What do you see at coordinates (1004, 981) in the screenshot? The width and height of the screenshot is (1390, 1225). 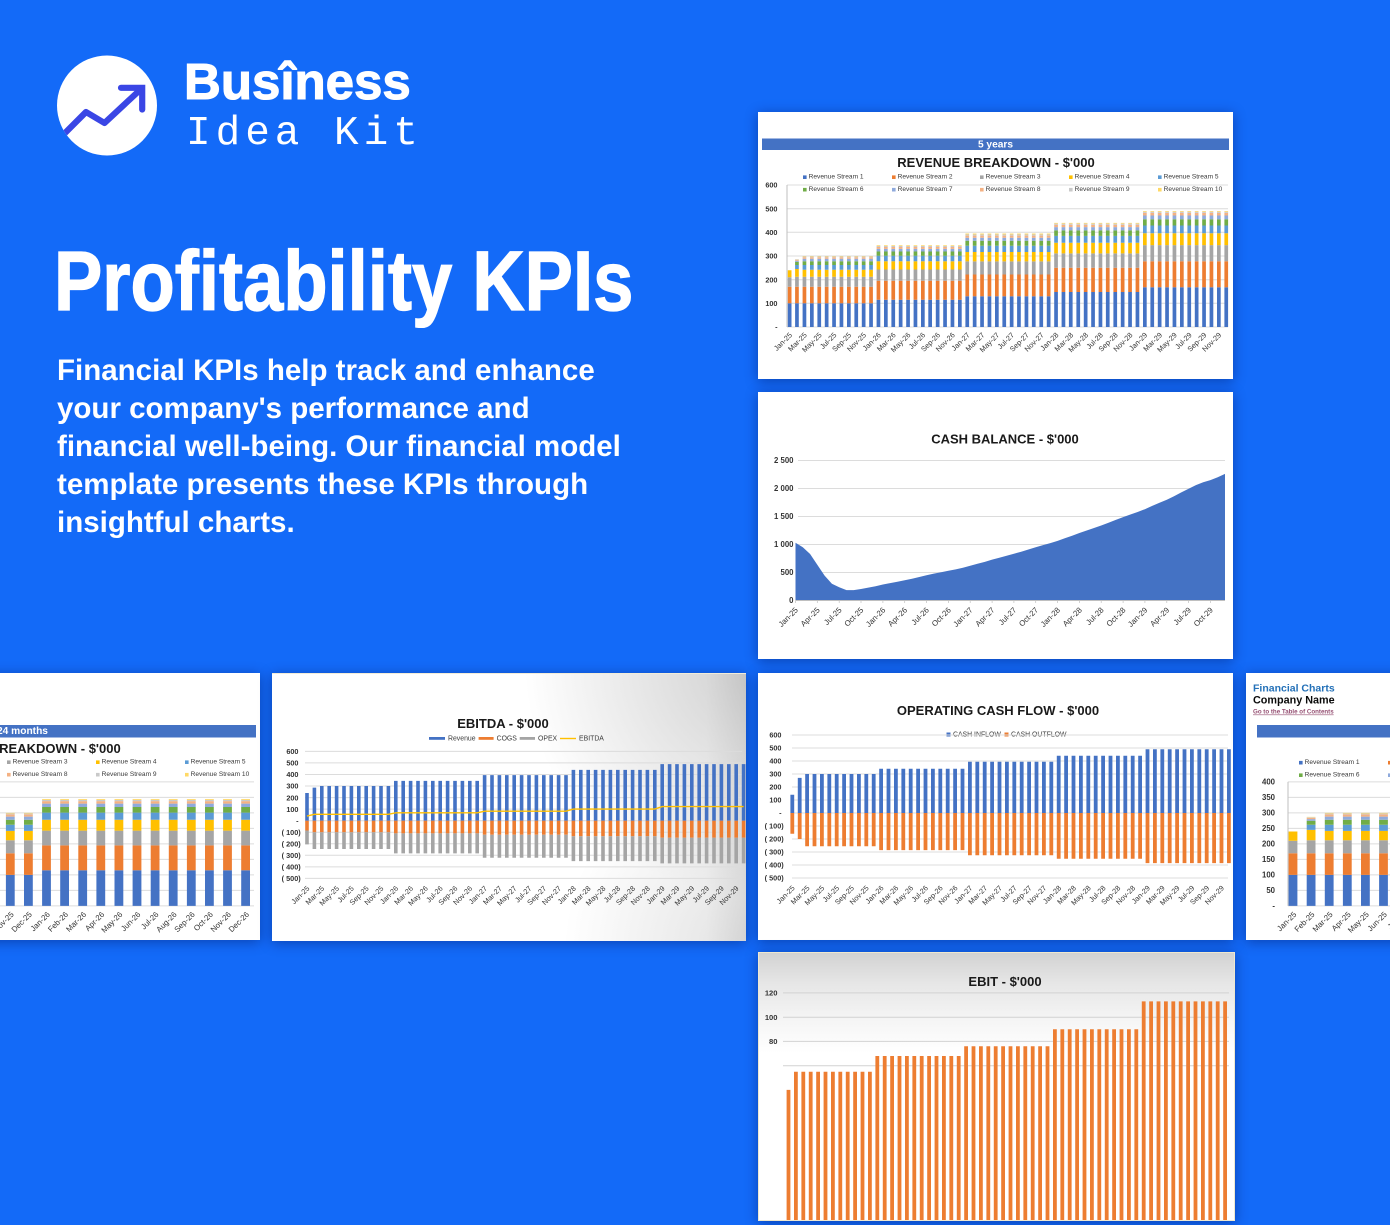 I see `svg-text: EBIT - $'000` at bounding box center [1004, 981].